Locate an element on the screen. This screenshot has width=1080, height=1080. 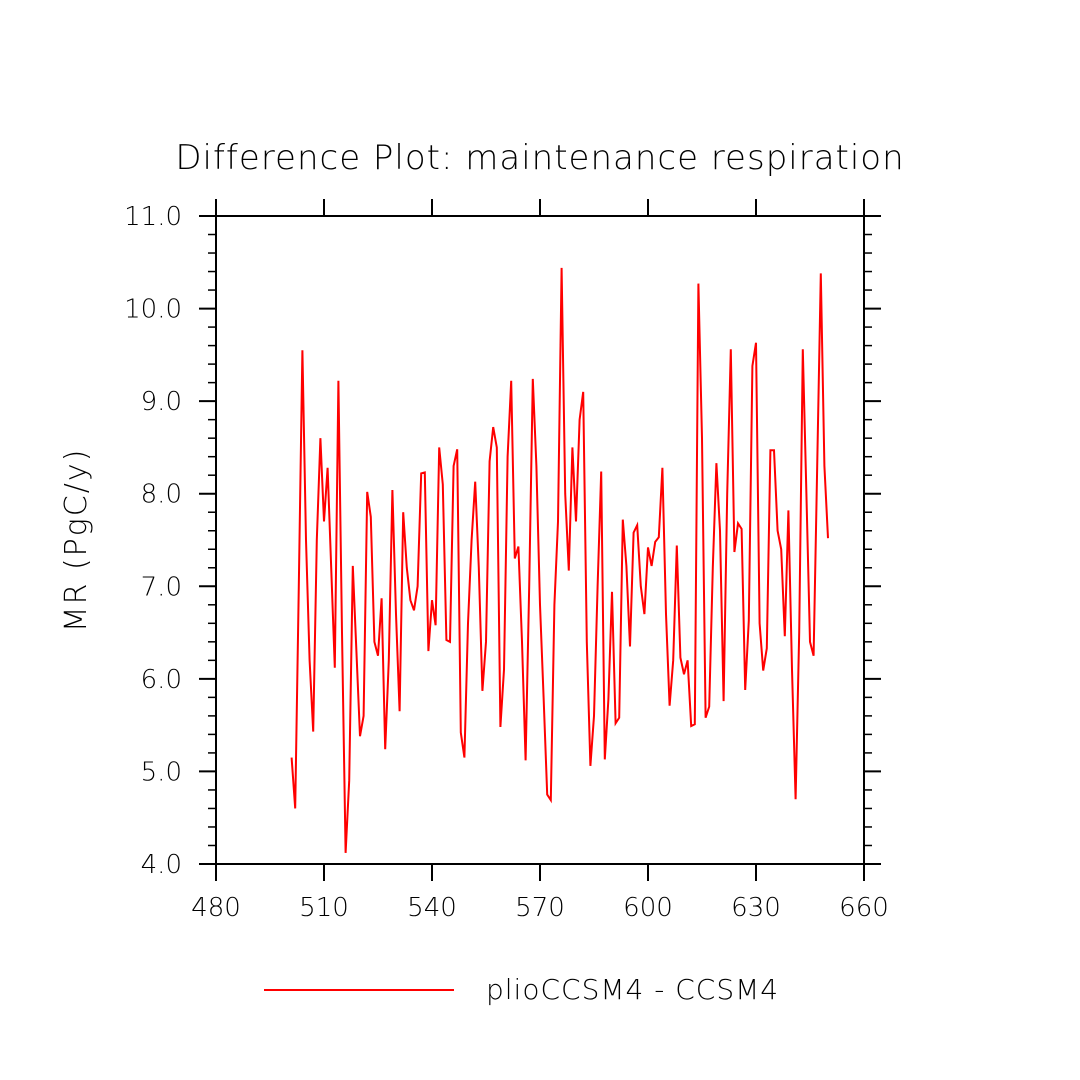
y-tick-label: 10.0 is located at coordinates (153, 310).